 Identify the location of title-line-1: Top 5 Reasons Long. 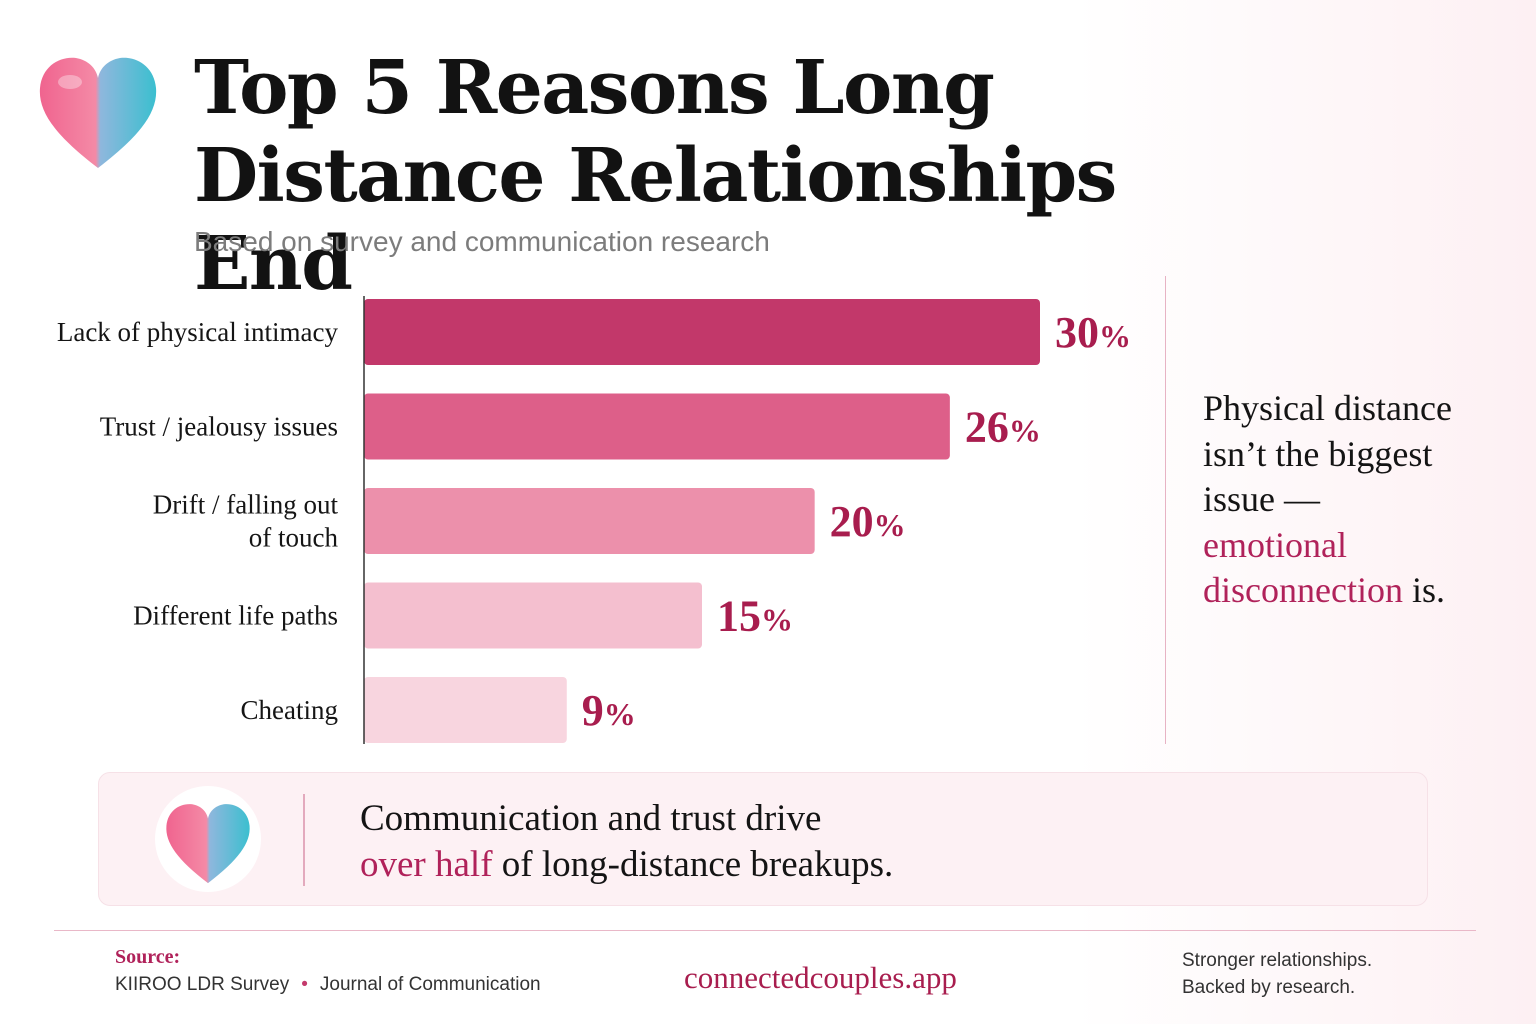
(594, 88).